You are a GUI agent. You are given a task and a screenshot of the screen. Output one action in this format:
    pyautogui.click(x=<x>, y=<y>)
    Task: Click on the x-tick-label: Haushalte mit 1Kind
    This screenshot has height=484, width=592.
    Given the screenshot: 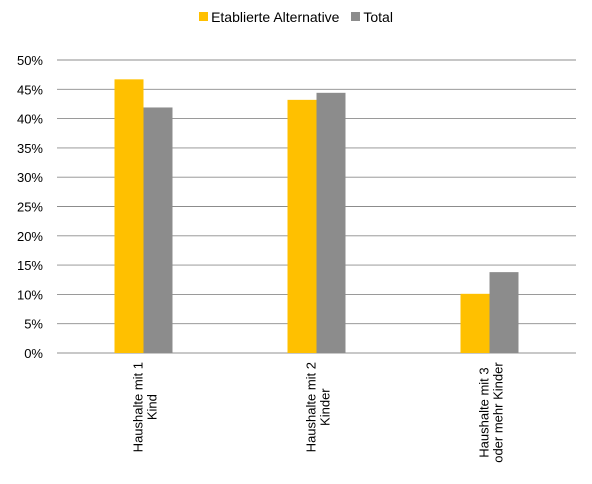 What is the action you would take?
    pyautogui.click(x=145, y=407)
    